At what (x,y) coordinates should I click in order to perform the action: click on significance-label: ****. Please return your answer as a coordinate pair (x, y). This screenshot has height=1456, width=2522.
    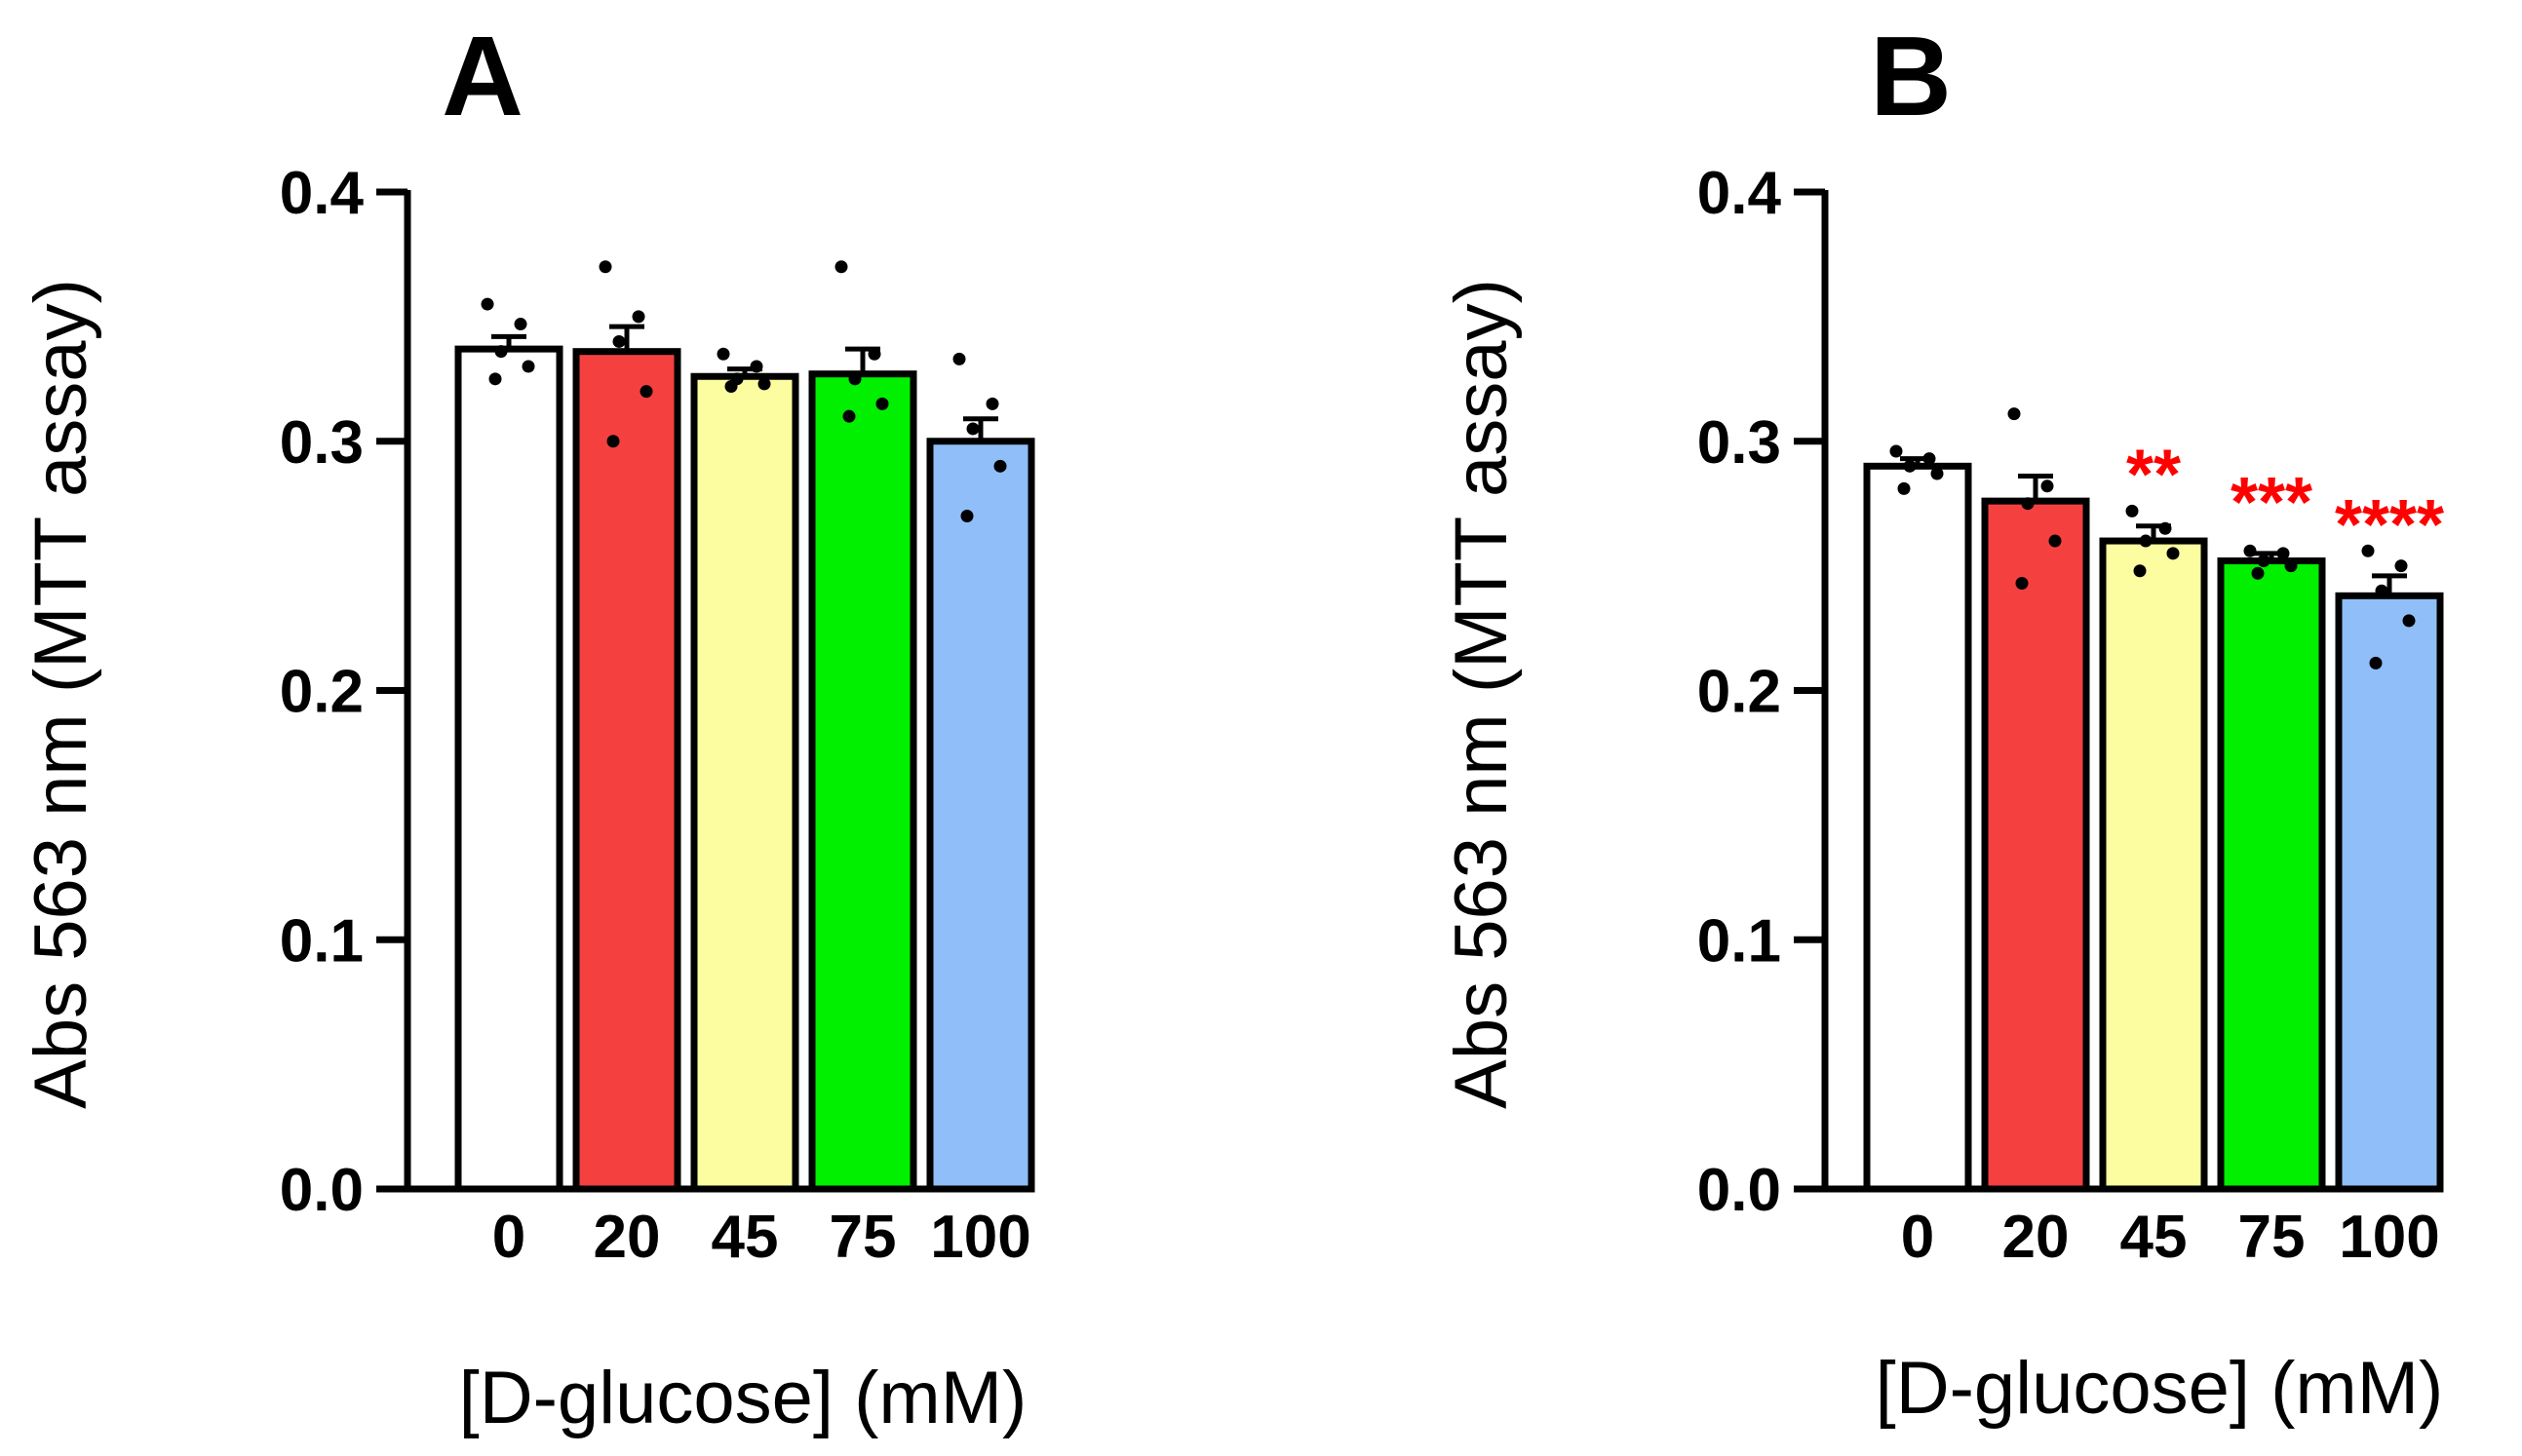
    Looking at the image, I should click on (2389, 525).